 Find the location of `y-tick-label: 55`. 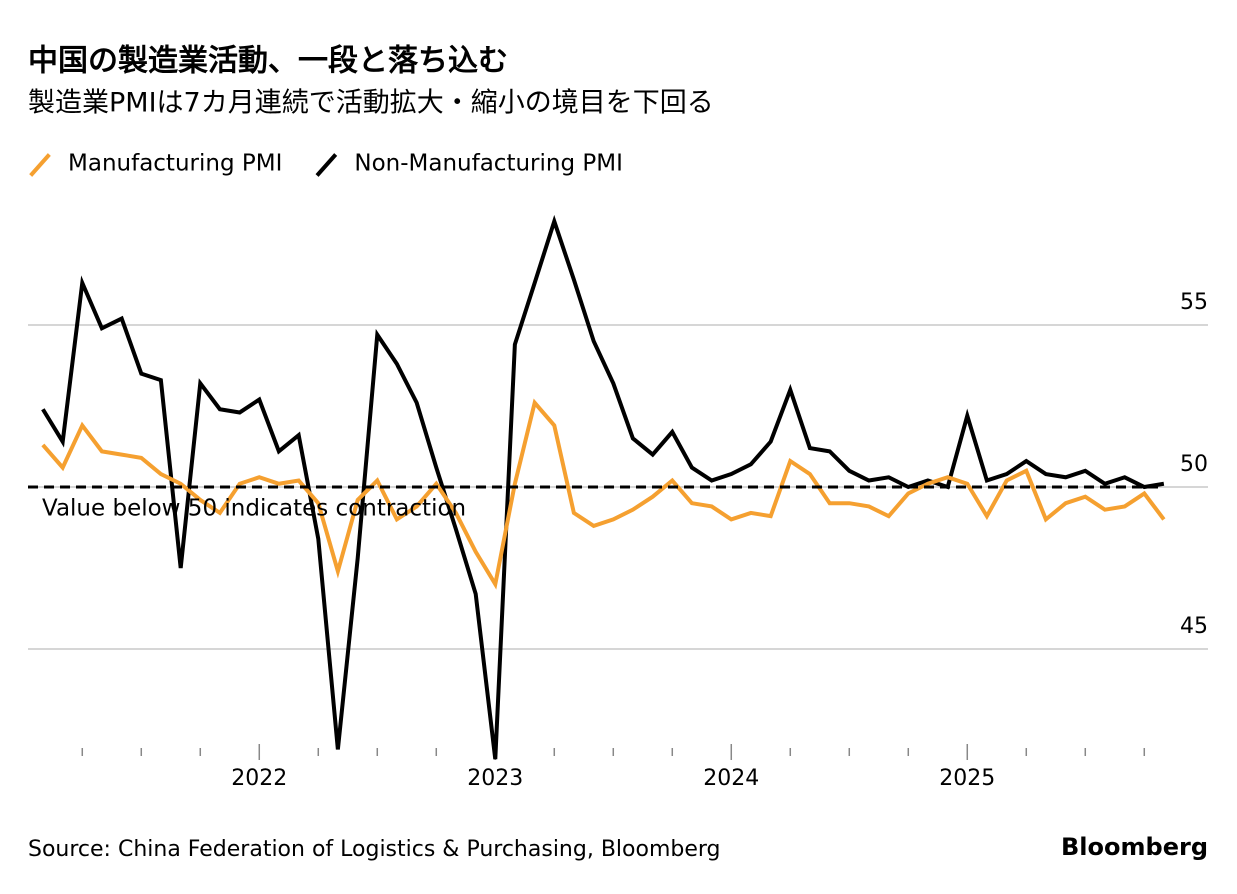

y-tick-label: 55 is located at coordinates (1194, 302).